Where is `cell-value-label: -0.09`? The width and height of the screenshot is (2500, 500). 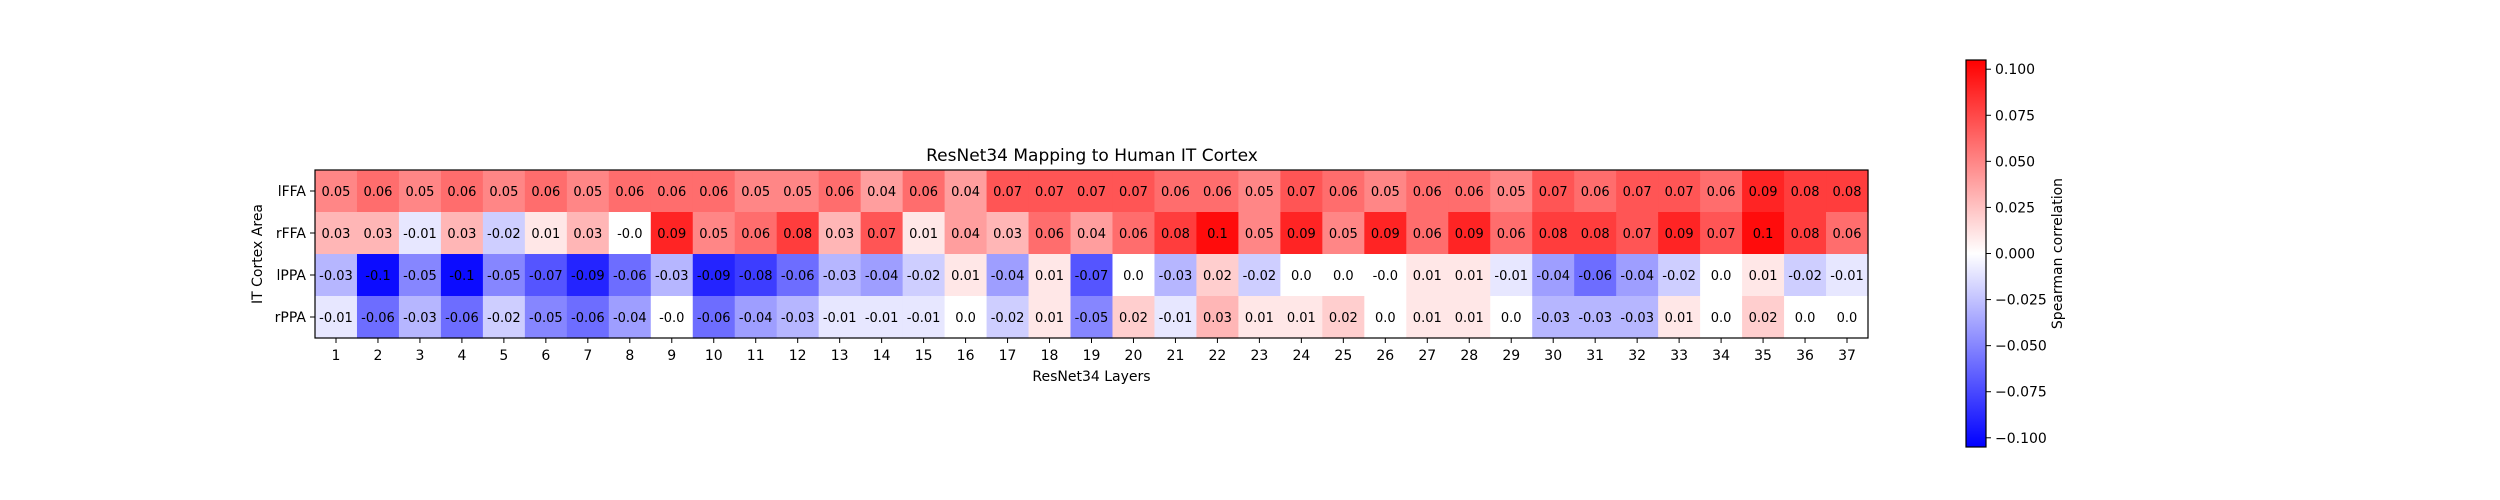 cell-value-label: -0.09 is located at coordinates (714, 276).